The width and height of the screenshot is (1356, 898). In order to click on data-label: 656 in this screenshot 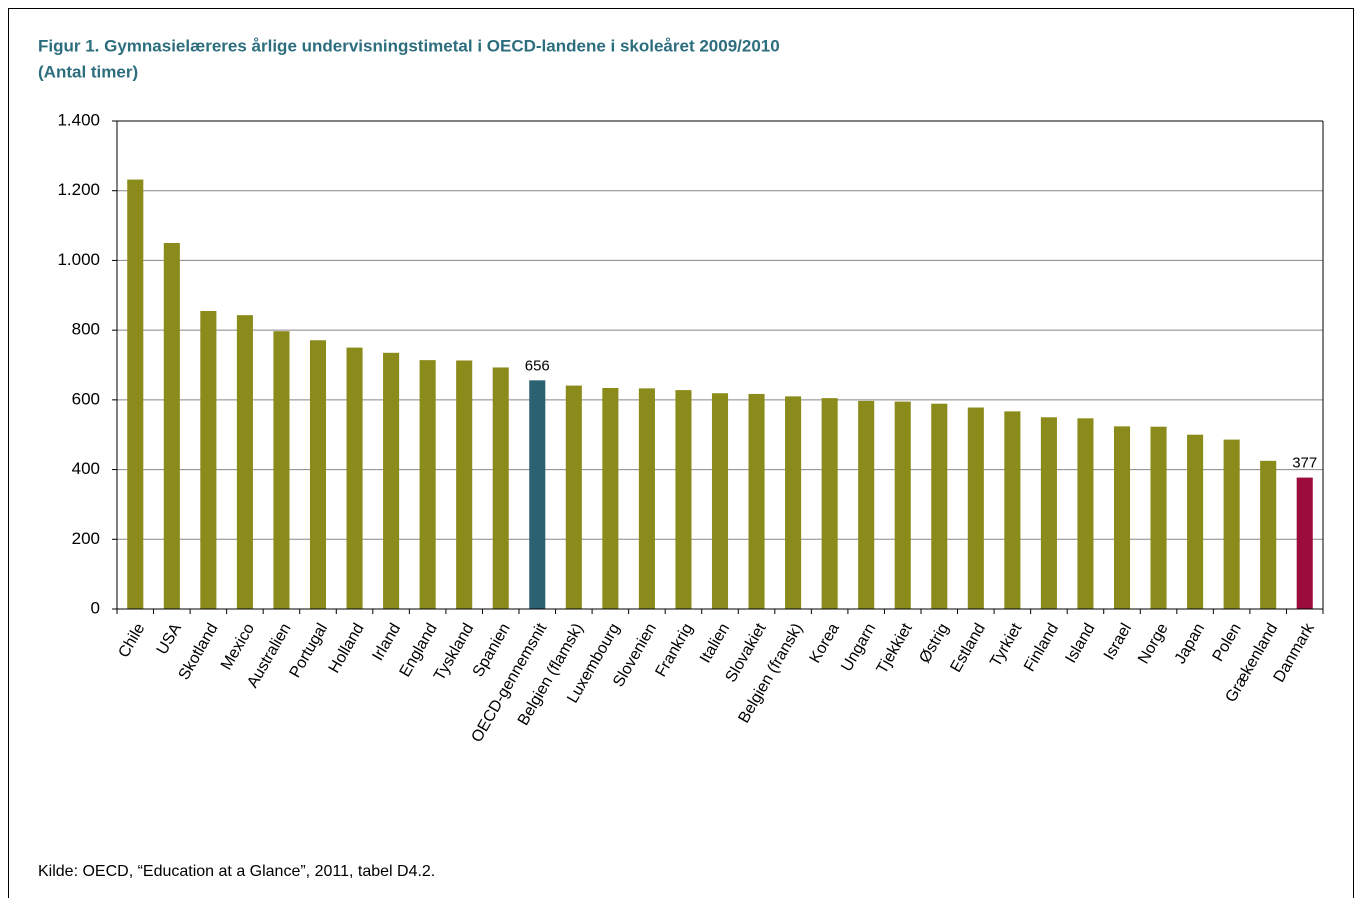, I will do `click(537, 365)`.